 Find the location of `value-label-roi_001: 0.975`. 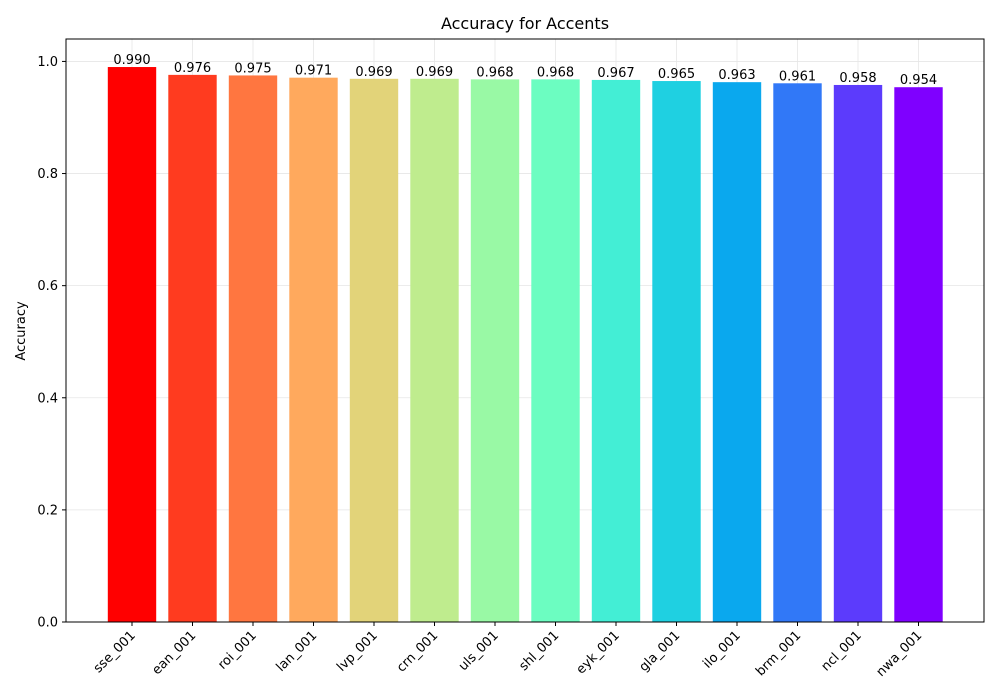

value-label-roi_001: 0.975 is located at coordinates (252, 68).